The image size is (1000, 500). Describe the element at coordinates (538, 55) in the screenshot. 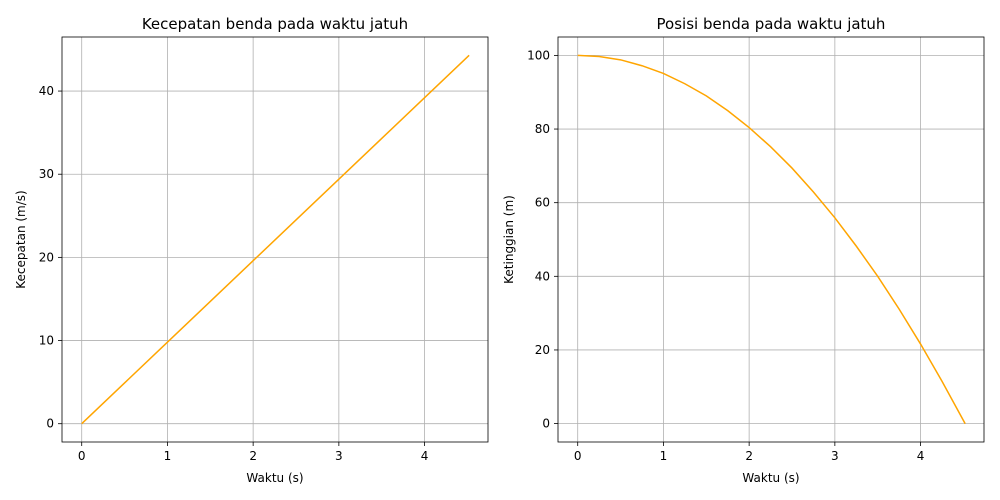

I see `y-tick-label: 100` at that location.